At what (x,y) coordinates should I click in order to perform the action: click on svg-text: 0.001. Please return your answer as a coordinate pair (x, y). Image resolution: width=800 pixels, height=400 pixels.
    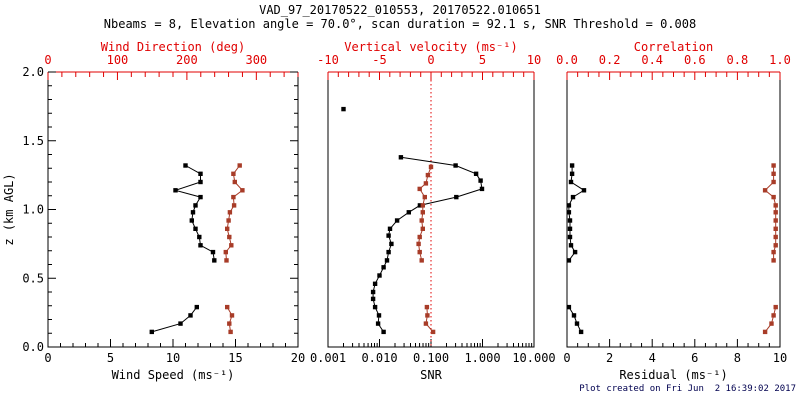
    Looking at the image, I should click on (328, 358).